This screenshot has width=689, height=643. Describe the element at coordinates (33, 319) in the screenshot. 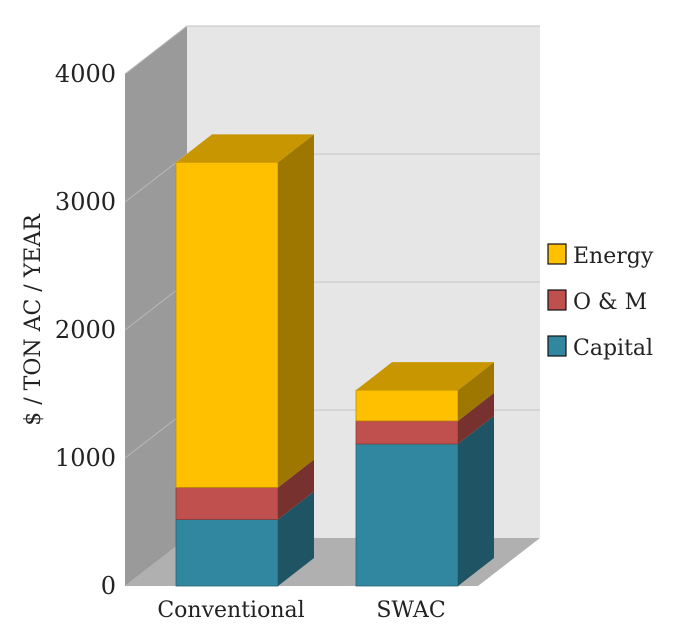

I see `y-axis-title: $ / TON AC / YEAR` at that location.